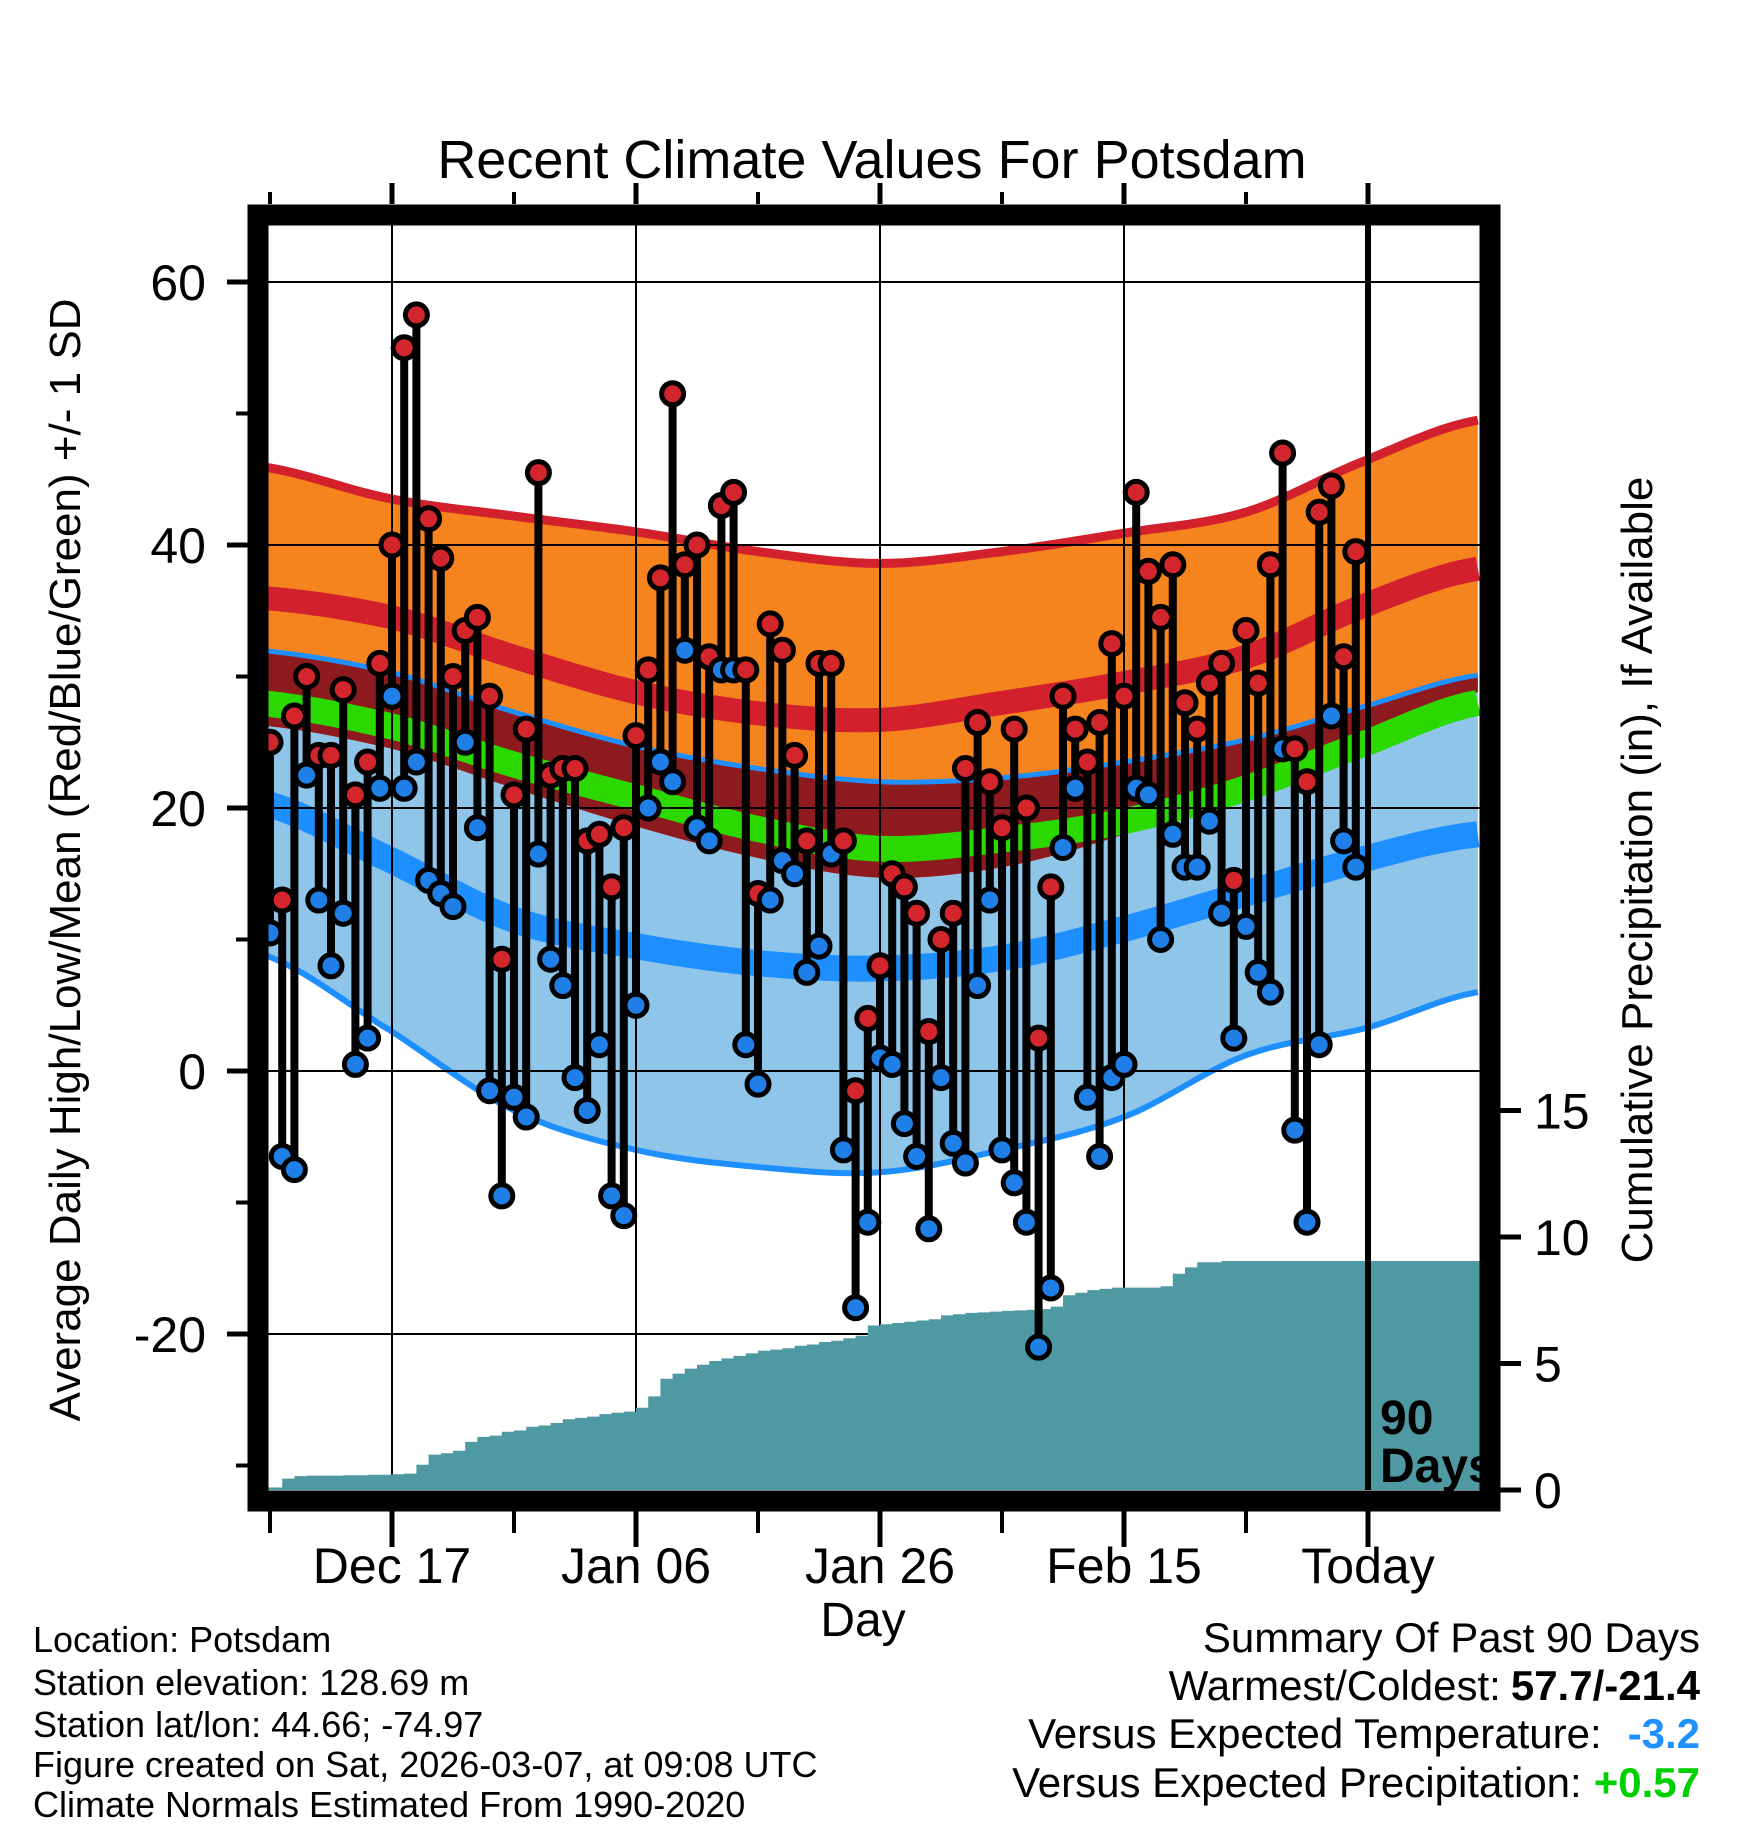  Describe the element at coordinates (1315, 1733) in the screenshot. I see `summary-vs-temp-label: Versus Expected Temperature:` at that location.